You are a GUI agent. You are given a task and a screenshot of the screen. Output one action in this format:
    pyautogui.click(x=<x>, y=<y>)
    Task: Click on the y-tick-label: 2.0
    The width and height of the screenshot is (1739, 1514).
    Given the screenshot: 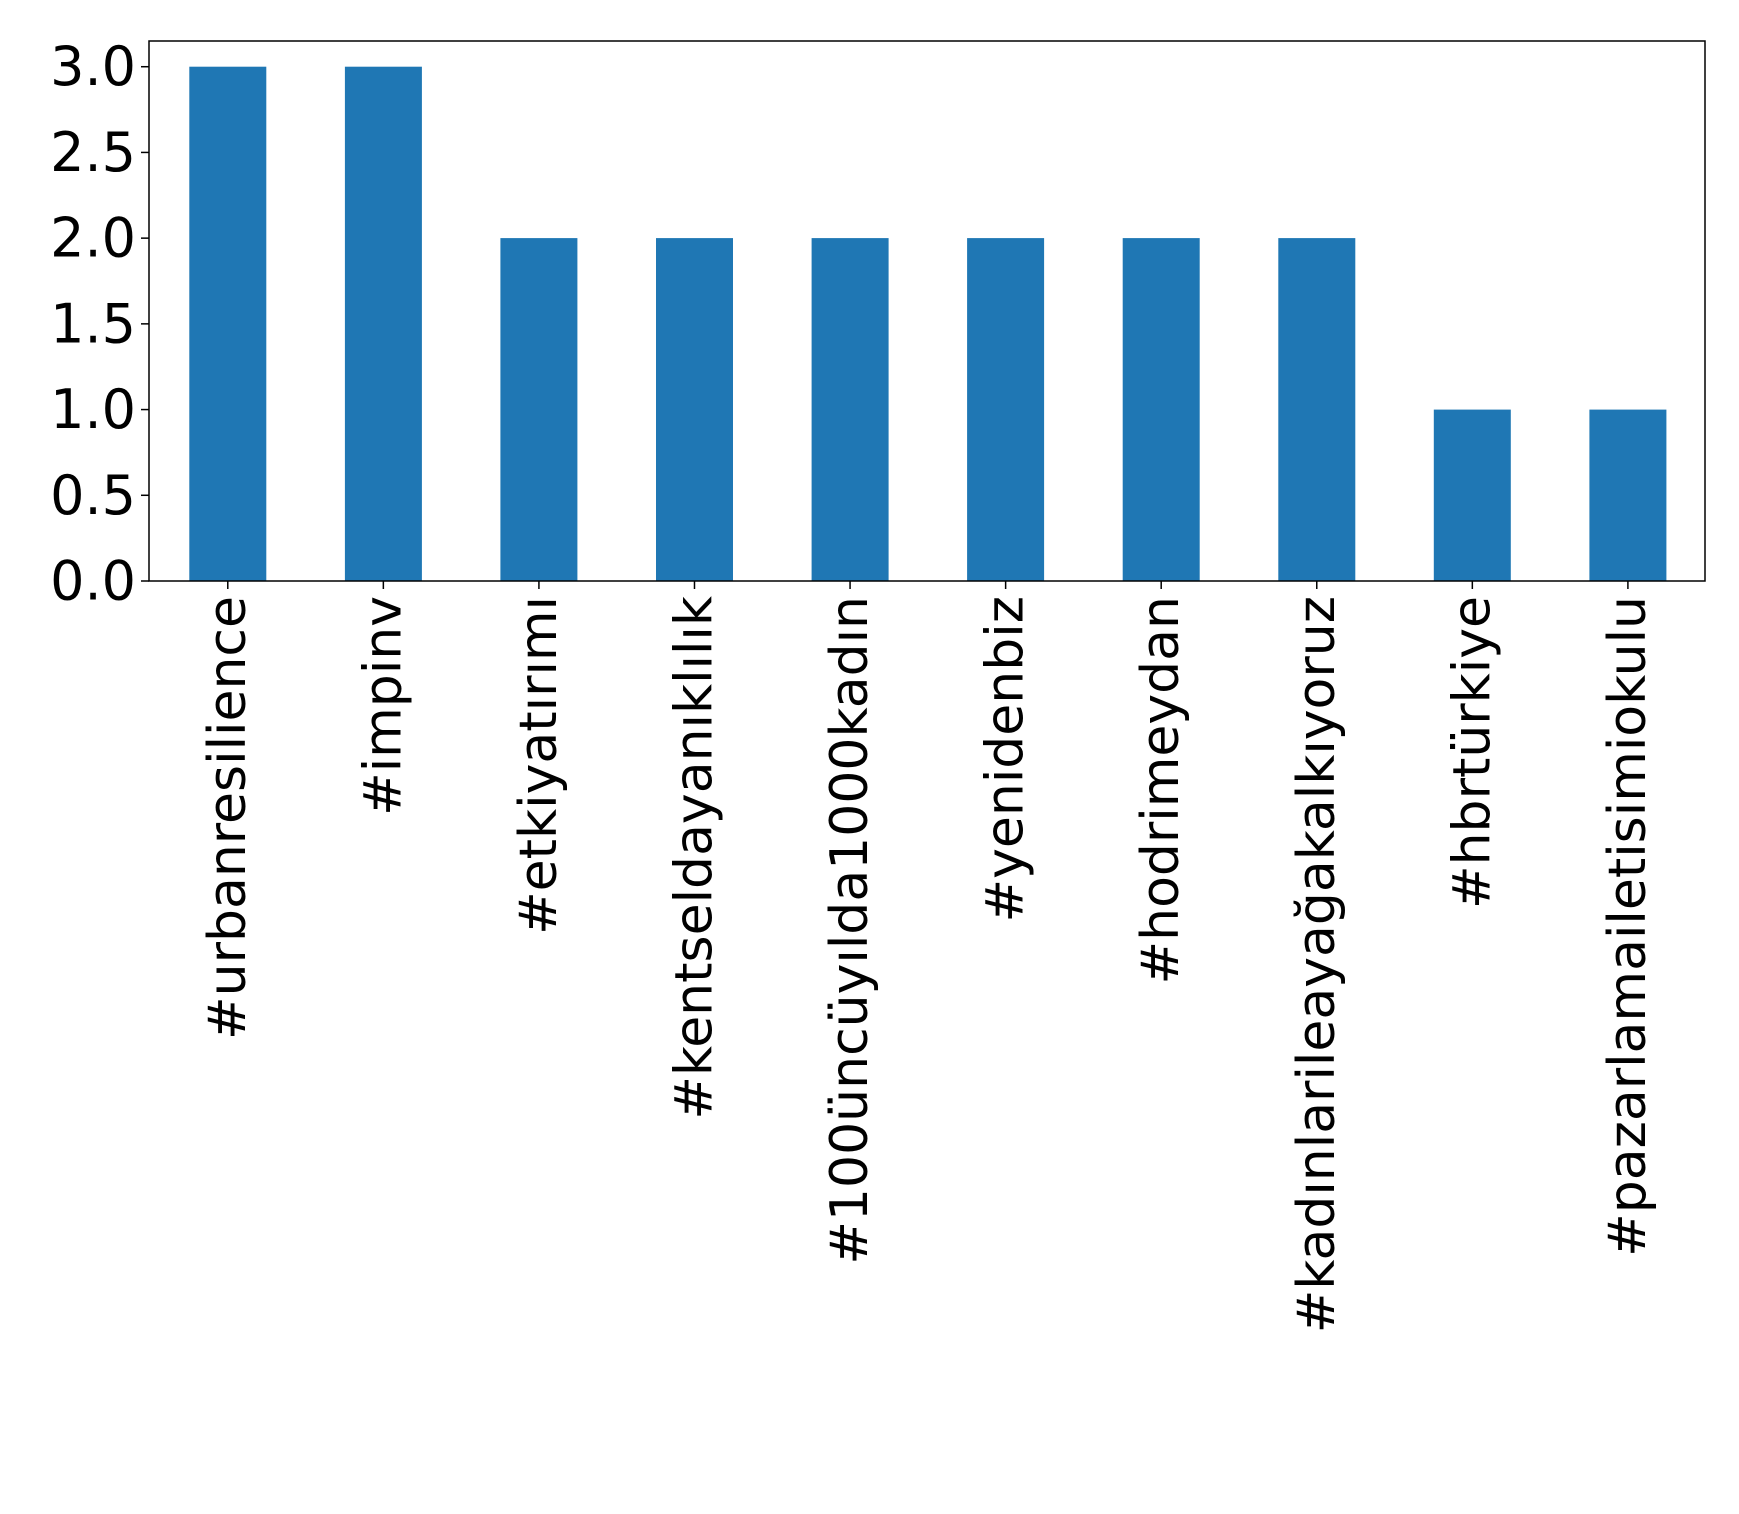 What is the action you would take?
    pyautogui.click(x=93, y=238)
    